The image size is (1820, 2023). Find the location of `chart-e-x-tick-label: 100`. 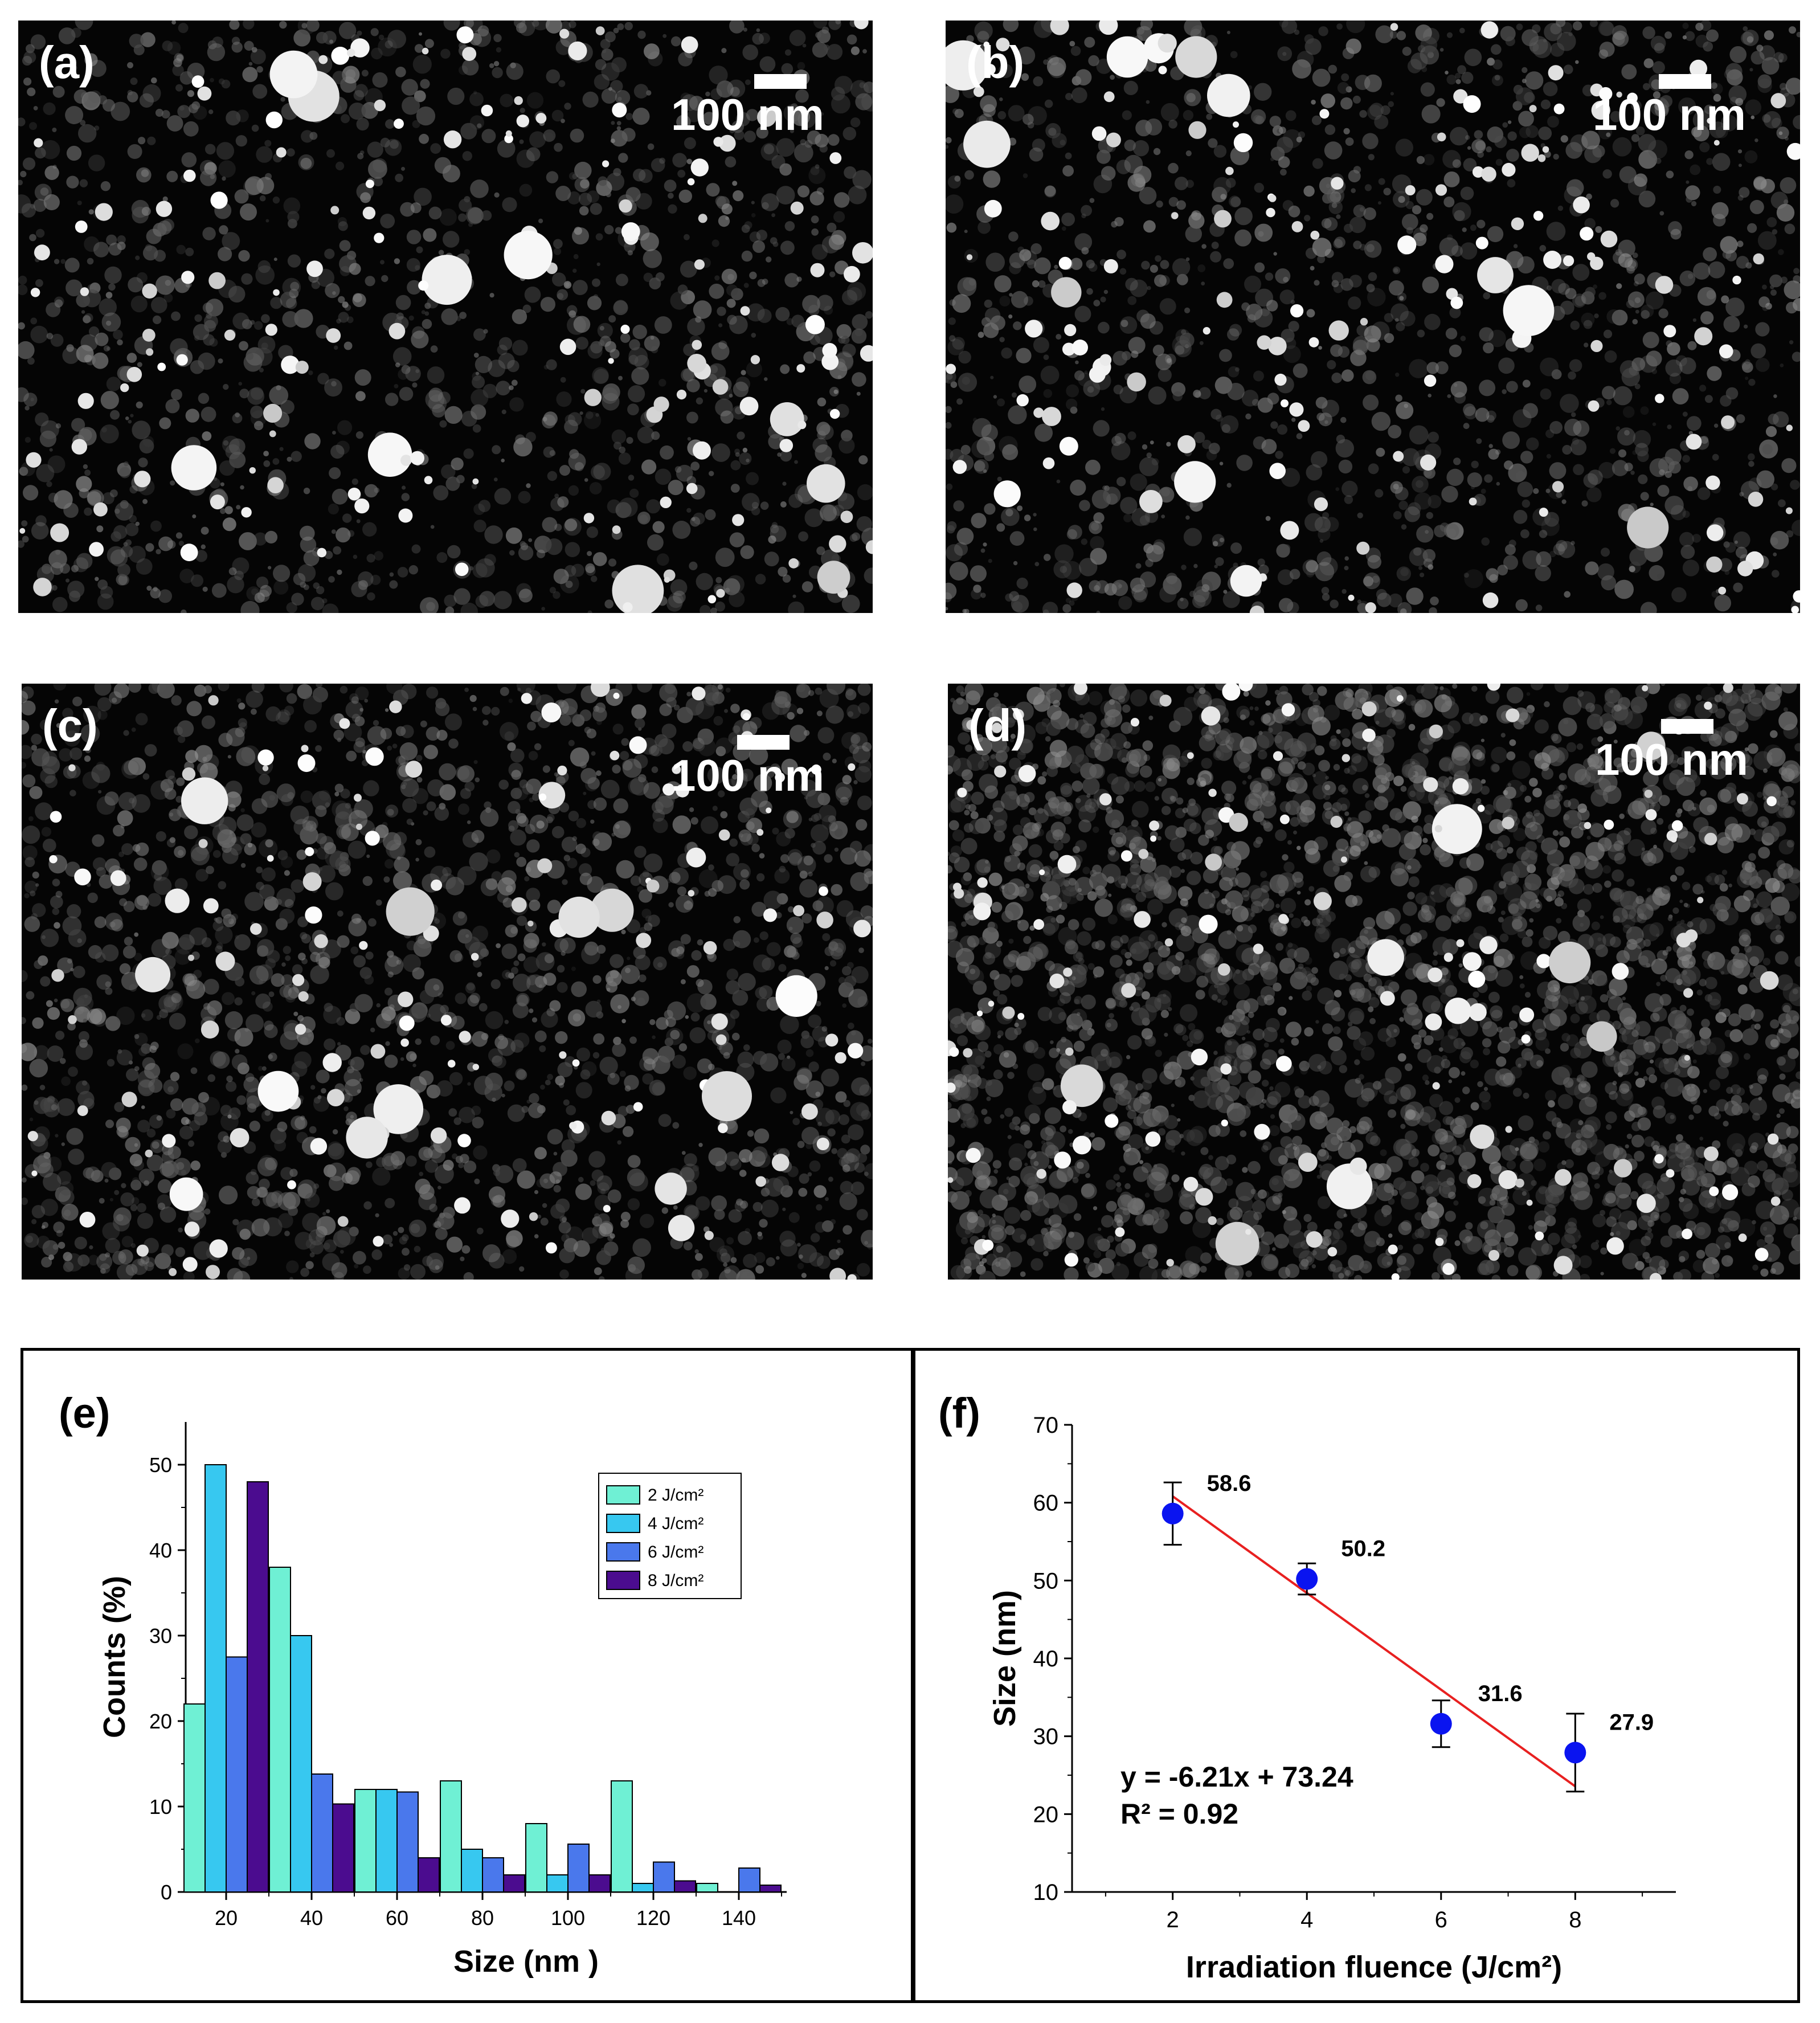

chart-e-x-tick-label: 100 is located at coordinates (568, 1918).